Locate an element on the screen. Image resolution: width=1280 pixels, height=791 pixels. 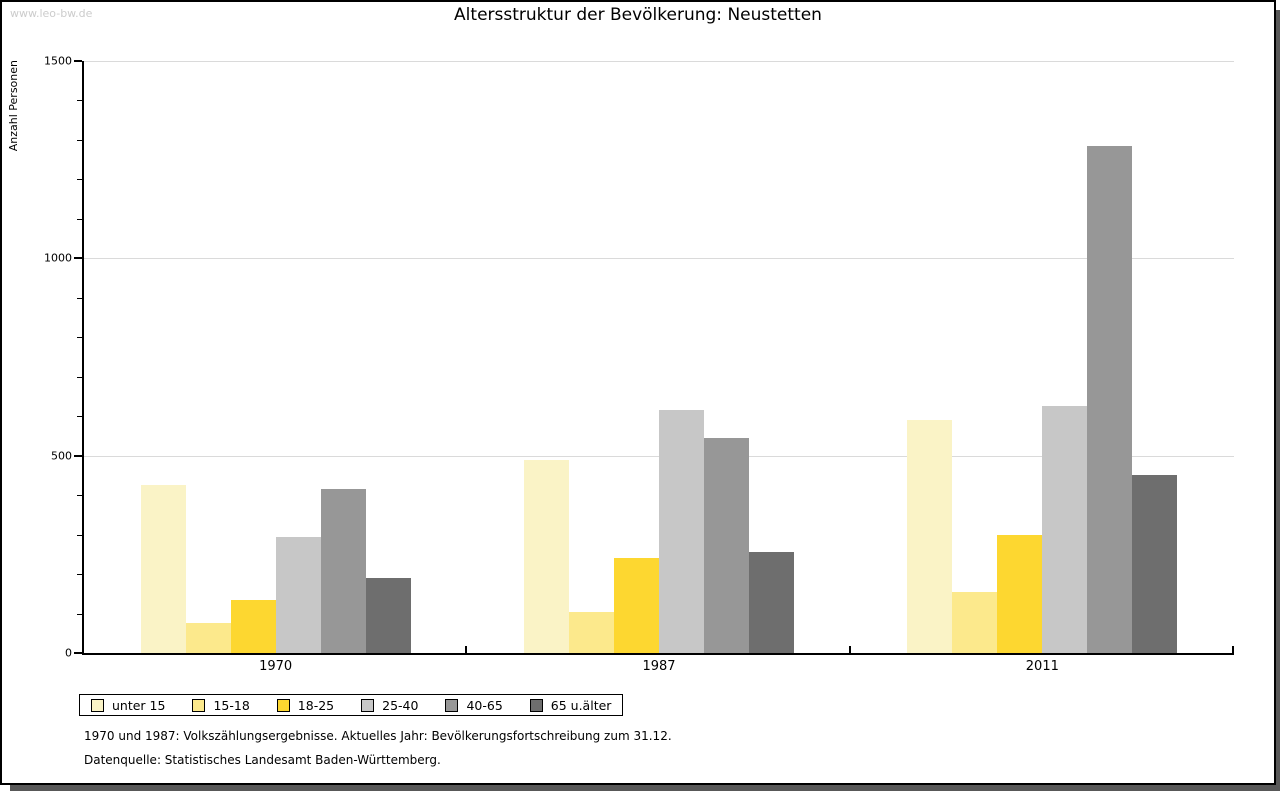
y-tick-label: 0 is located at coordinates (68, 653).